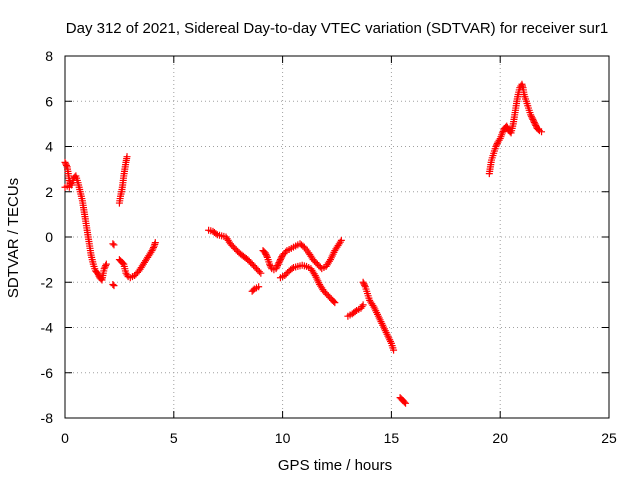 This screenshot has width=640, height=480. Describe the element at coordinates (283, 438) in the screenshot. I see `x-tick-label: 10` at that location.